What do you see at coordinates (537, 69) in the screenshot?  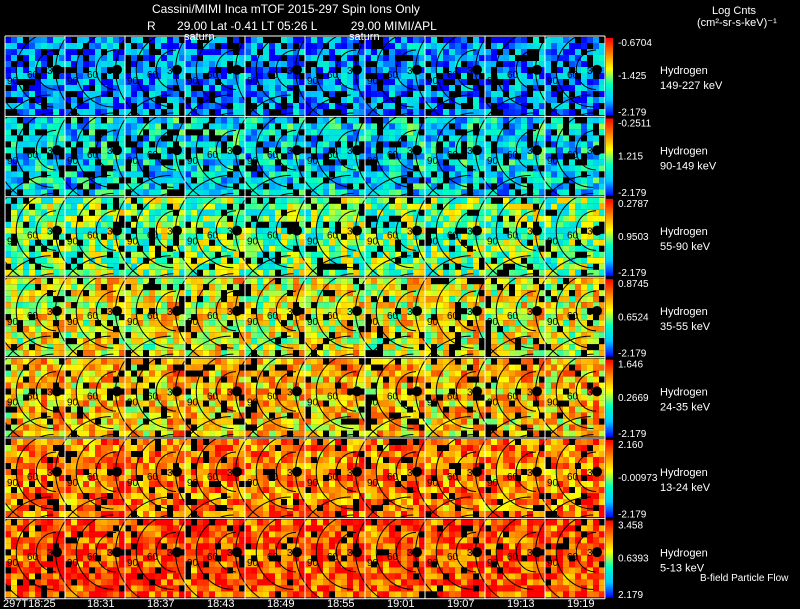 I see `saturn-disk` at bounding box center [537, 69].